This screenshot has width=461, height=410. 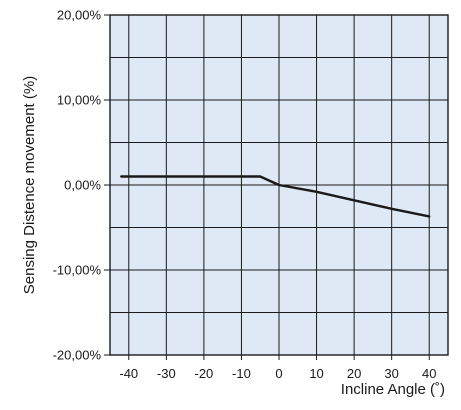 I want to click on x-tick-label: -40, so click(x=128, y=373).